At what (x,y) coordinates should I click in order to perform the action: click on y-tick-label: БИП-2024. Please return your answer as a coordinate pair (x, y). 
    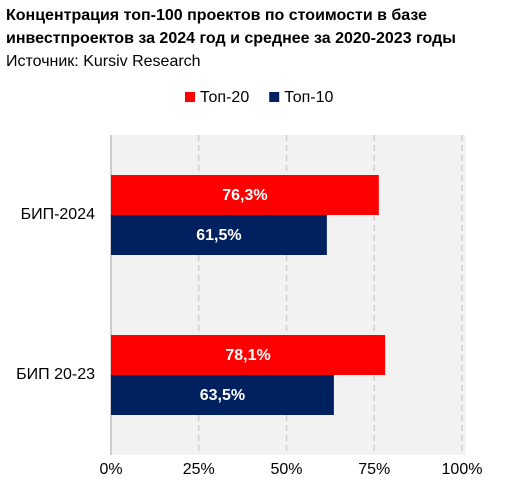
    Looking at the image, I should click on (58, 214).